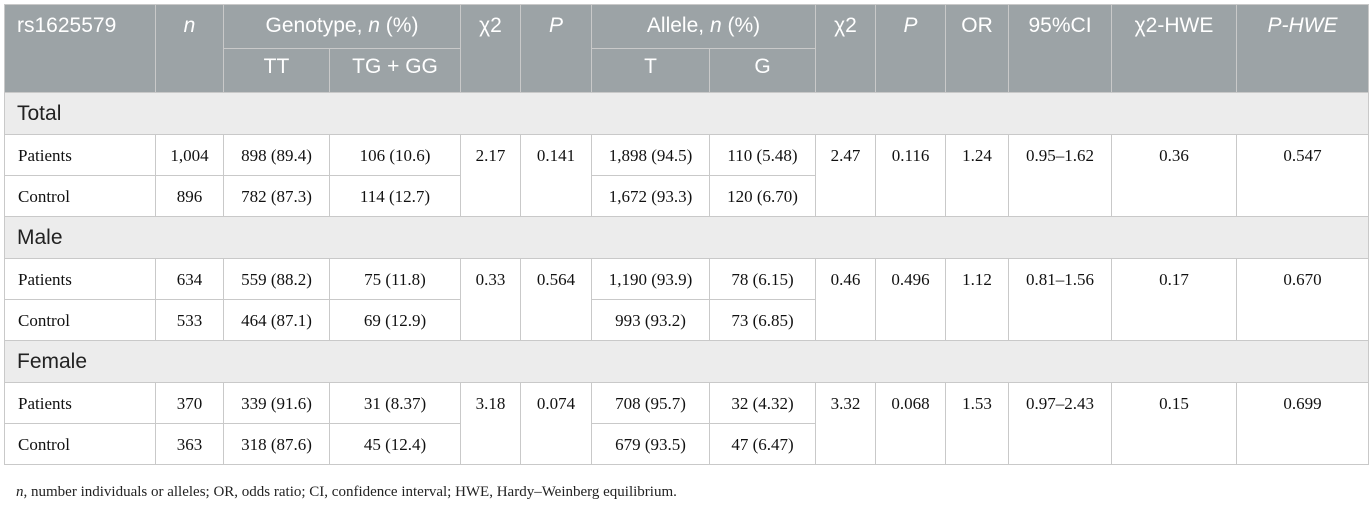  Describe the element at coordinates (276, 279) in the screenshot. I see `cell-tt: 559 (88.2)` at that location.